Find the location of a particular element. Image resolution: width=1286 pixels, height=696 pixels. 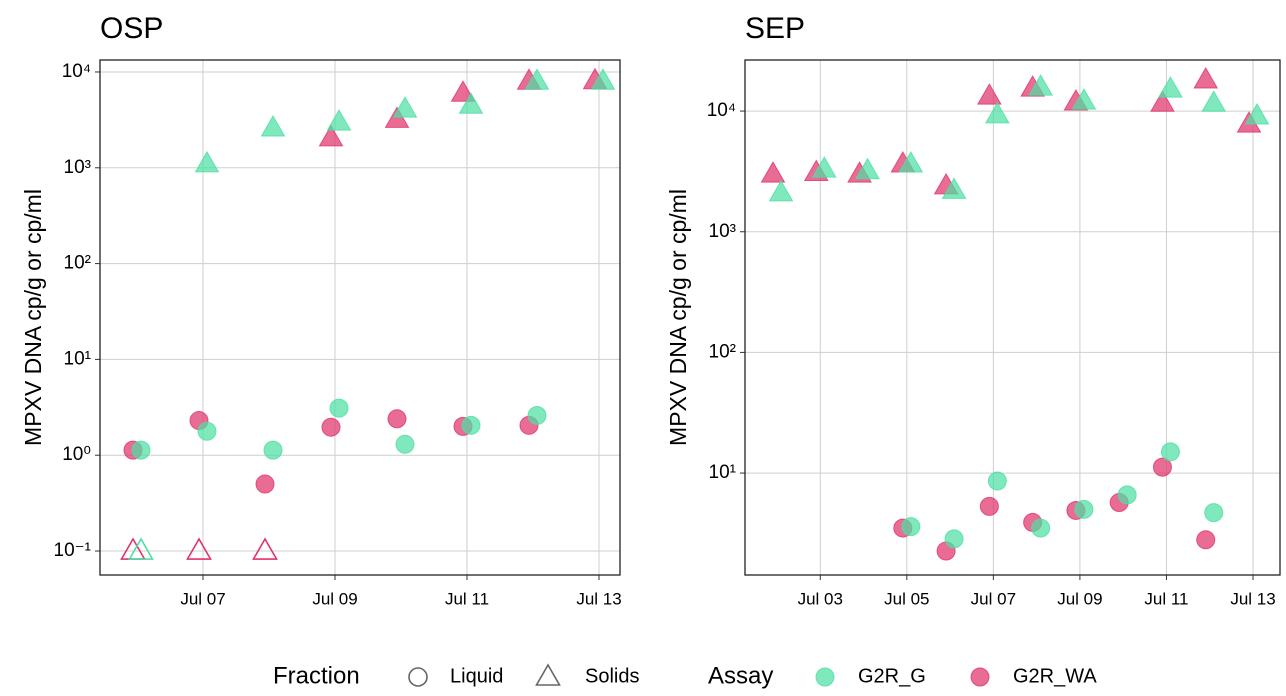

legend-label: G2R_WA is located at coordinates (1055, 676).